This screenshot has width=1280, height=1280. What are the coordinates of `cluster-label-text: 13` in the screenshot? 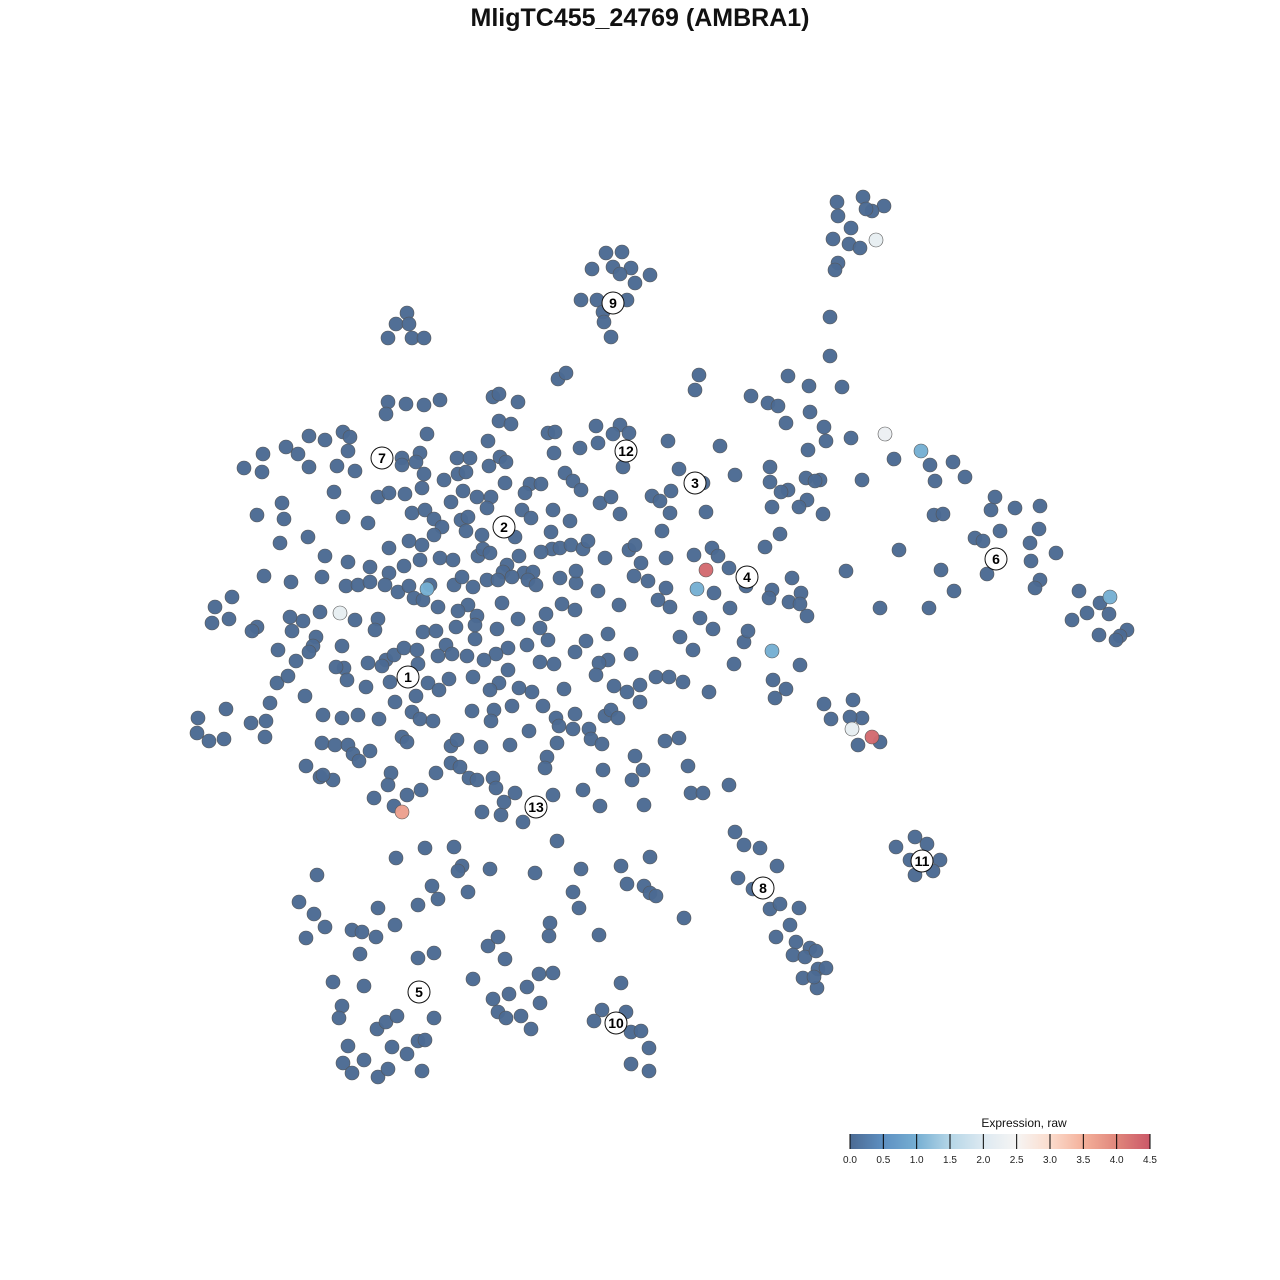 It's located at (536, 807).